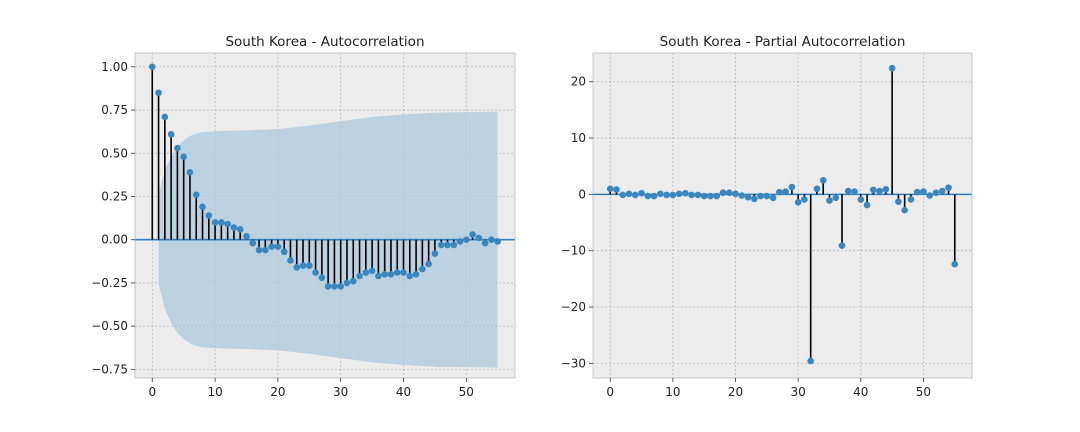 The image size is (1080, 432). Describe the element at coordinates (324, 42) in the screenshot. I see `chart-title: South Korea - Autocorrelation` at that location.